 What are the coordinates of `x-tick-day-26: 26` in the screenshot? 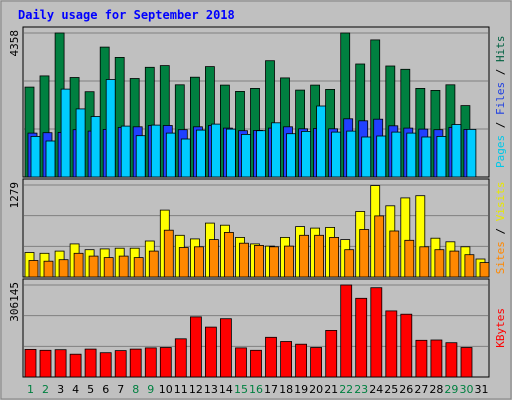 It's located at (406, 389).